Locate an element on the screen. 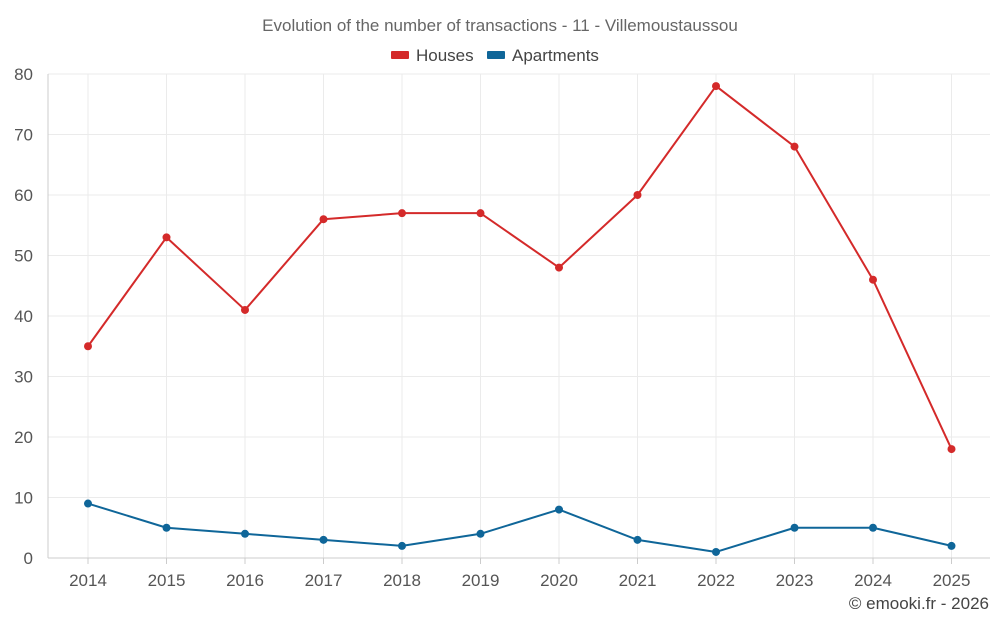 Image resolution: width=1000 pixels, height=625 pixels. y-tick-label: 40 is located at coordinates (23, 316).